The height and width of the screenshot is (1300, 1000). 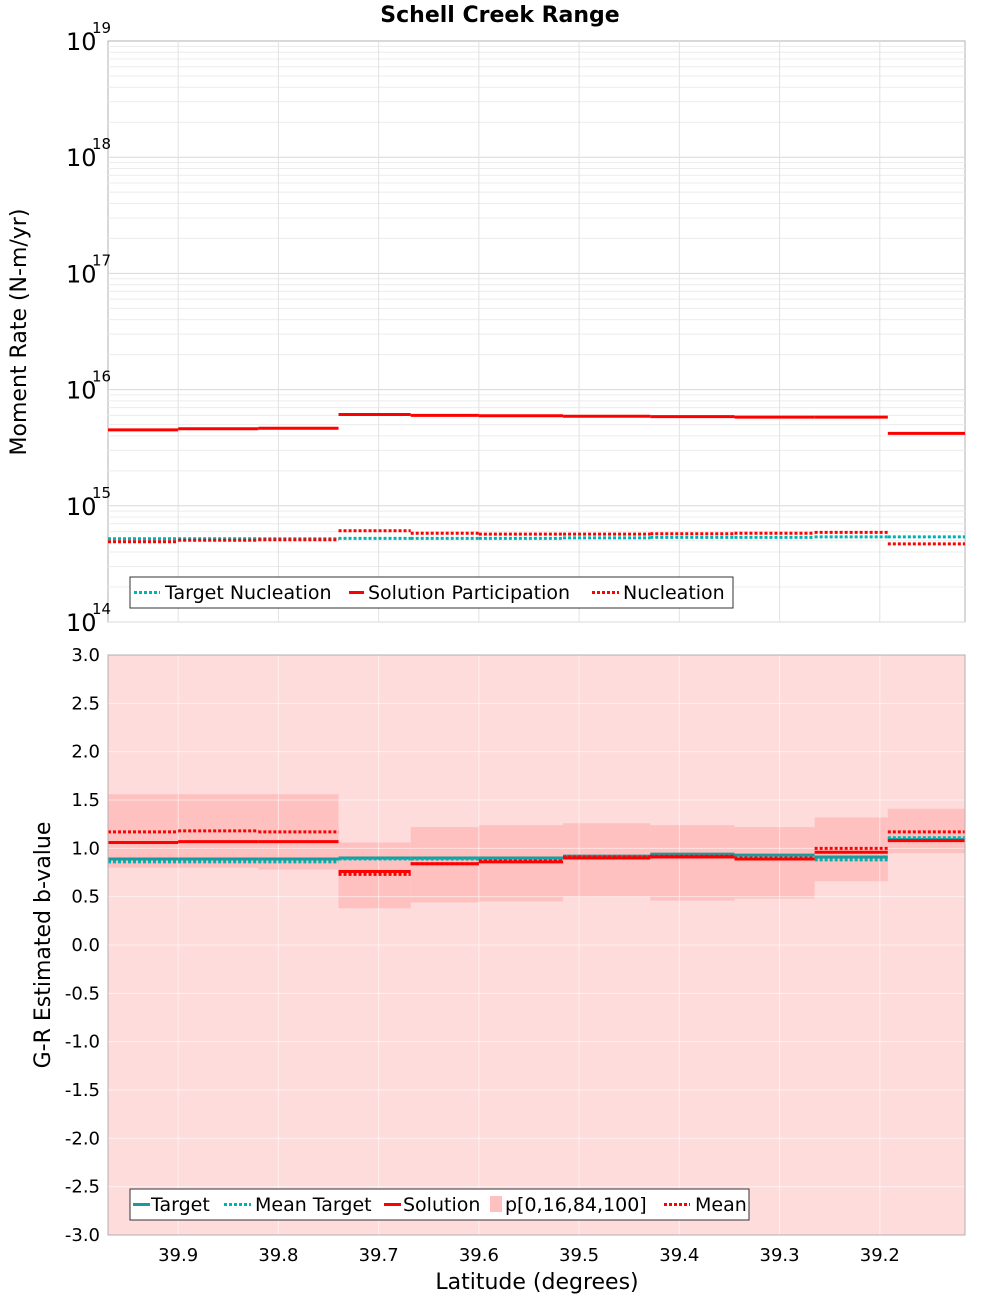 What do you see at coordinates (82, 1235) in the screenshot?
I see `bottom-y-tick-label: -3.0` at bounding box center [82, 1235].